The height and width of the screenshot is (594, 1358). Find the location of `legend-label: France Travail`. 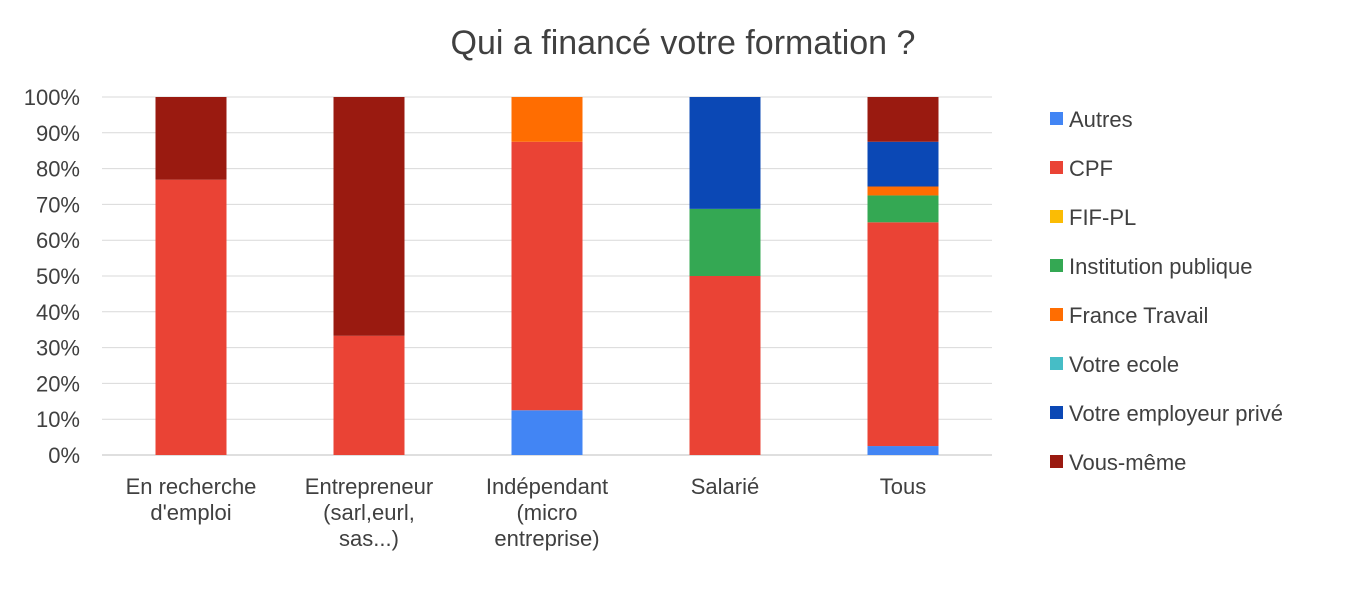

legend-label: France Travail is located at coordinates (1138, 315).